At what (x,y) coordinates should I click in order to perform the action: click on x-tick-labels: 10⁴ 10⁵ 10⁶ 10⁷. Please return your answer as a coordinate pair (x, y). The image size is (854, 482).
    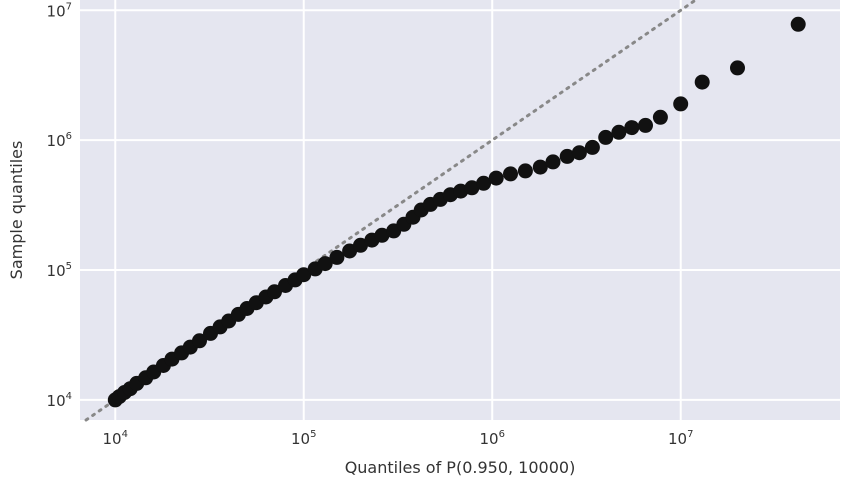
    Looking at the image, I should click on (398, 438).